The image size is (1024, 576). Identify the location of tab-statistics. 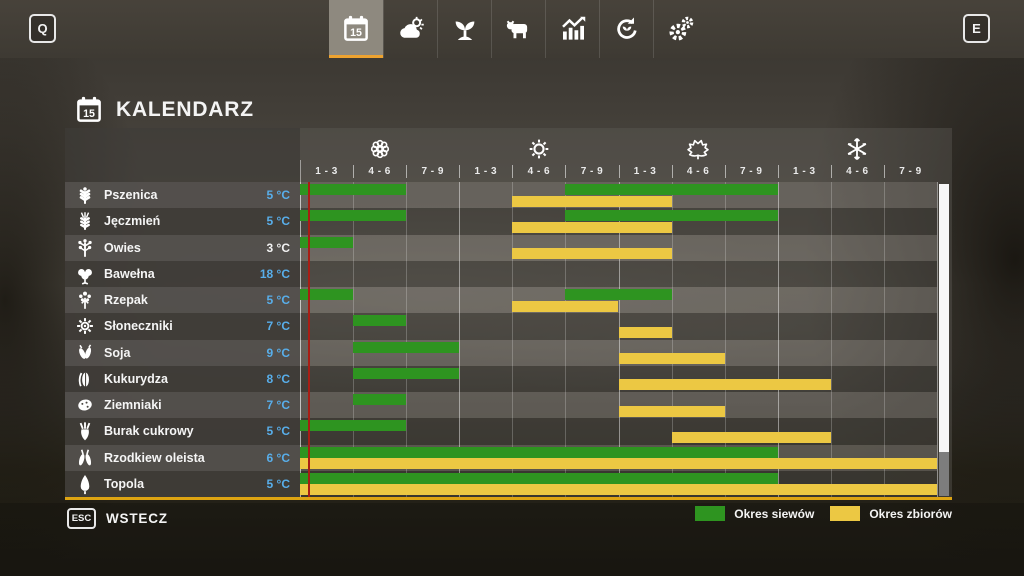
(572, 29).